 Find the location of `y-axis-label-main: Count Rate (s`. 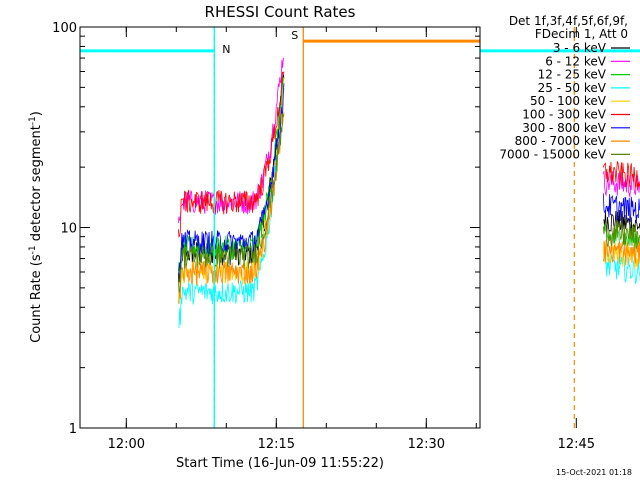

y-axis-label-main: Count Rate (s is located at coordinates (36, 298).